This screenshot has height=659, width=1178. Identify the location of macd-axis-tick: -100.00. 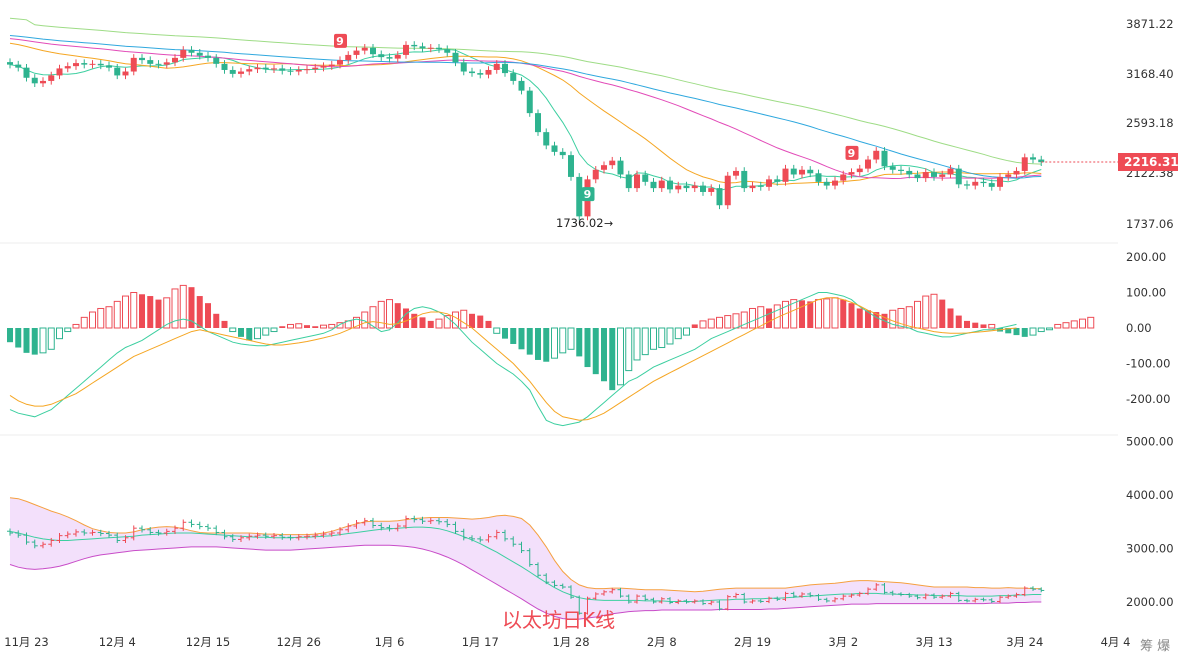
(1148, 364).